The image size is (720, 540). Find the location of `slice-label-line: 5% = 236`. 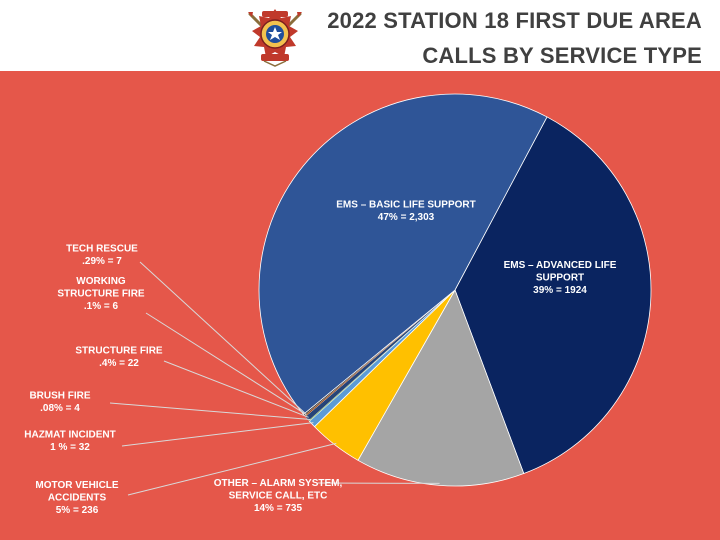

slice-label-line: 5% = 236 is located at coordinates (77, 510).